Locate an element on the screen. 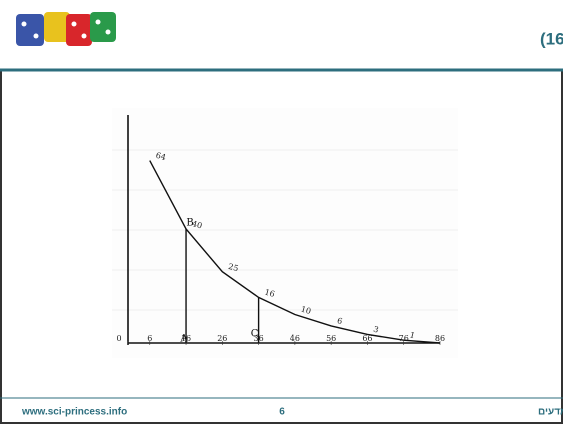 The height and width of the screenshot is (424, 563). point-letter: A is located at coordinates (183, 339).